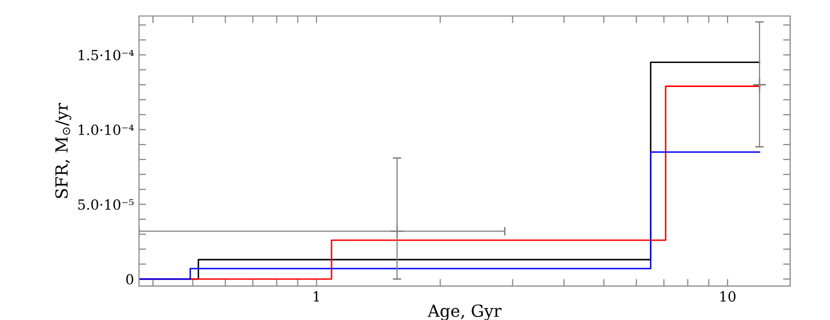  What do you see at coordinates (316, 296) in the screenshot?
I see `x-tick-label: 1` at bounding box center [316, 296].